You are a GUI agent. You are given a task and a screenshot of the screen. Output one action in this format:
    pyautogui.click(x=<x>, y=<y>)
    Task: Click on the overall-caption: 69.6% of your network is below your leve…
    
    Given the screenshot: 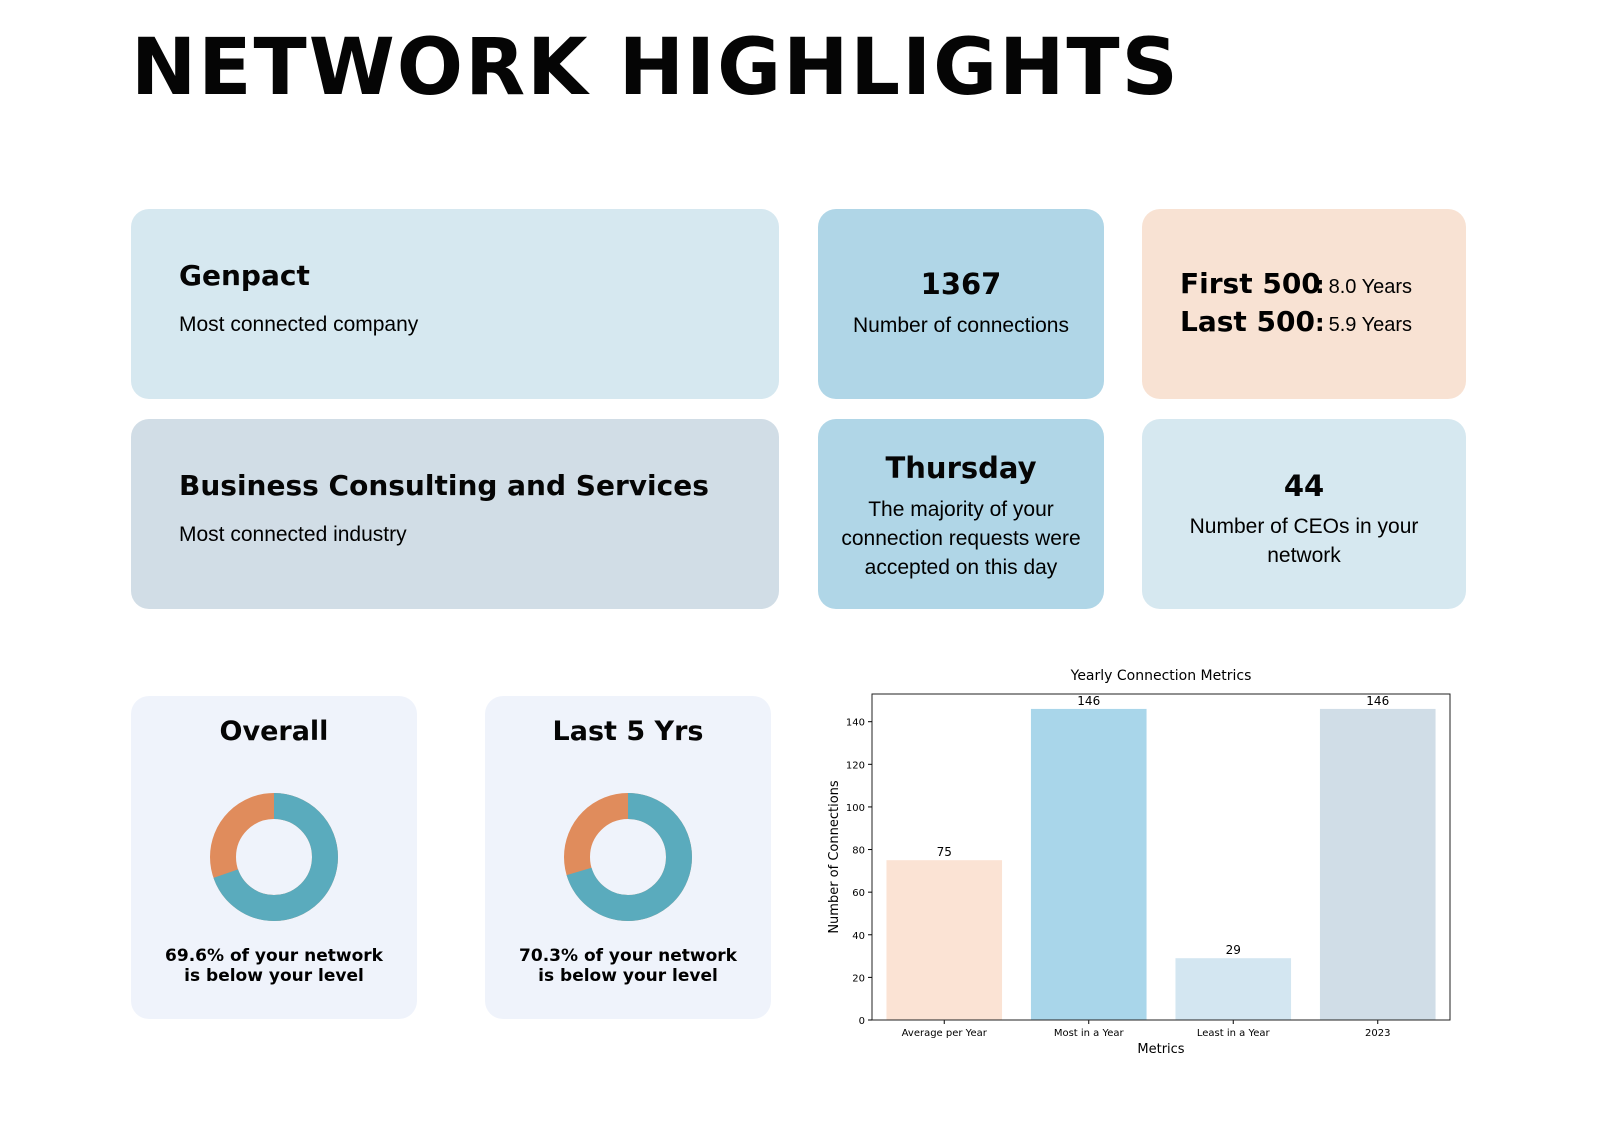 What is the action you would take?
    pyautogui.click(x=274, y=966)
    